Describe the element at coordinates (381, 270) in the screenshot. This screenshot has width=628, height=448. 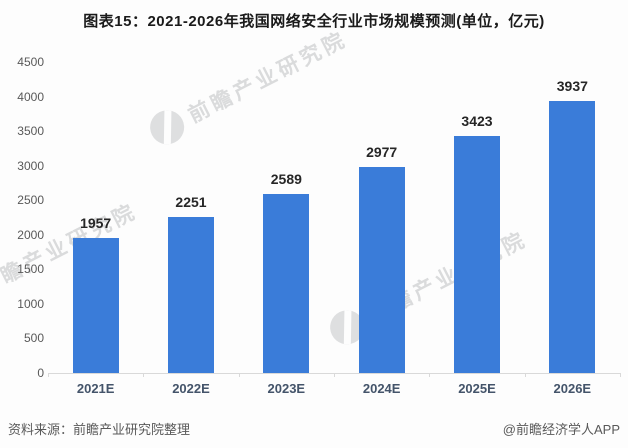
I see `bar-2024E` at that location.